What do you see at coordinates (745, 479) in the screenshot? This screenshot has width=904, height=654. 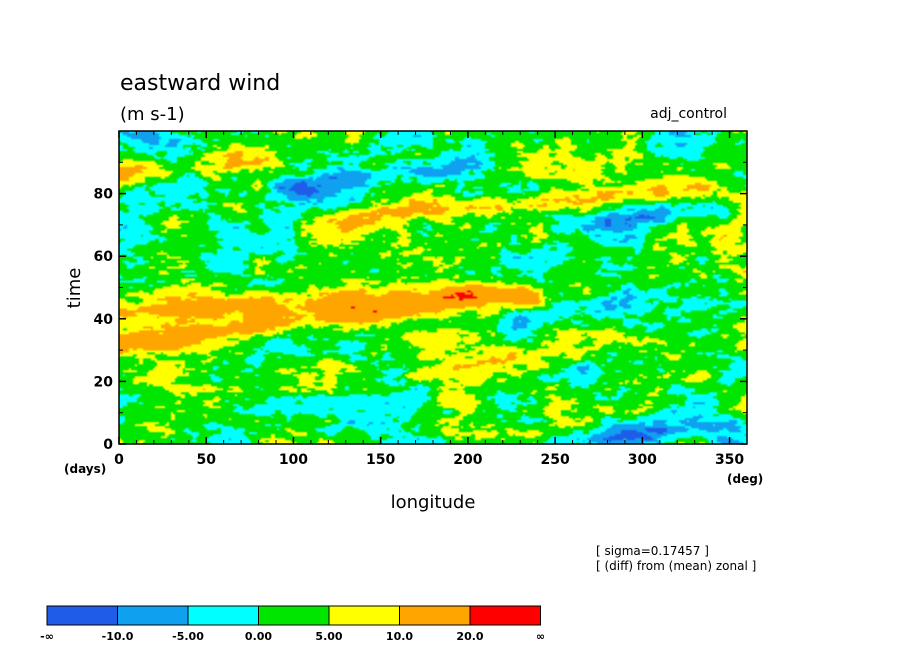 I see `x-axis-unit: (deg)` at bounding box center [745, 479].